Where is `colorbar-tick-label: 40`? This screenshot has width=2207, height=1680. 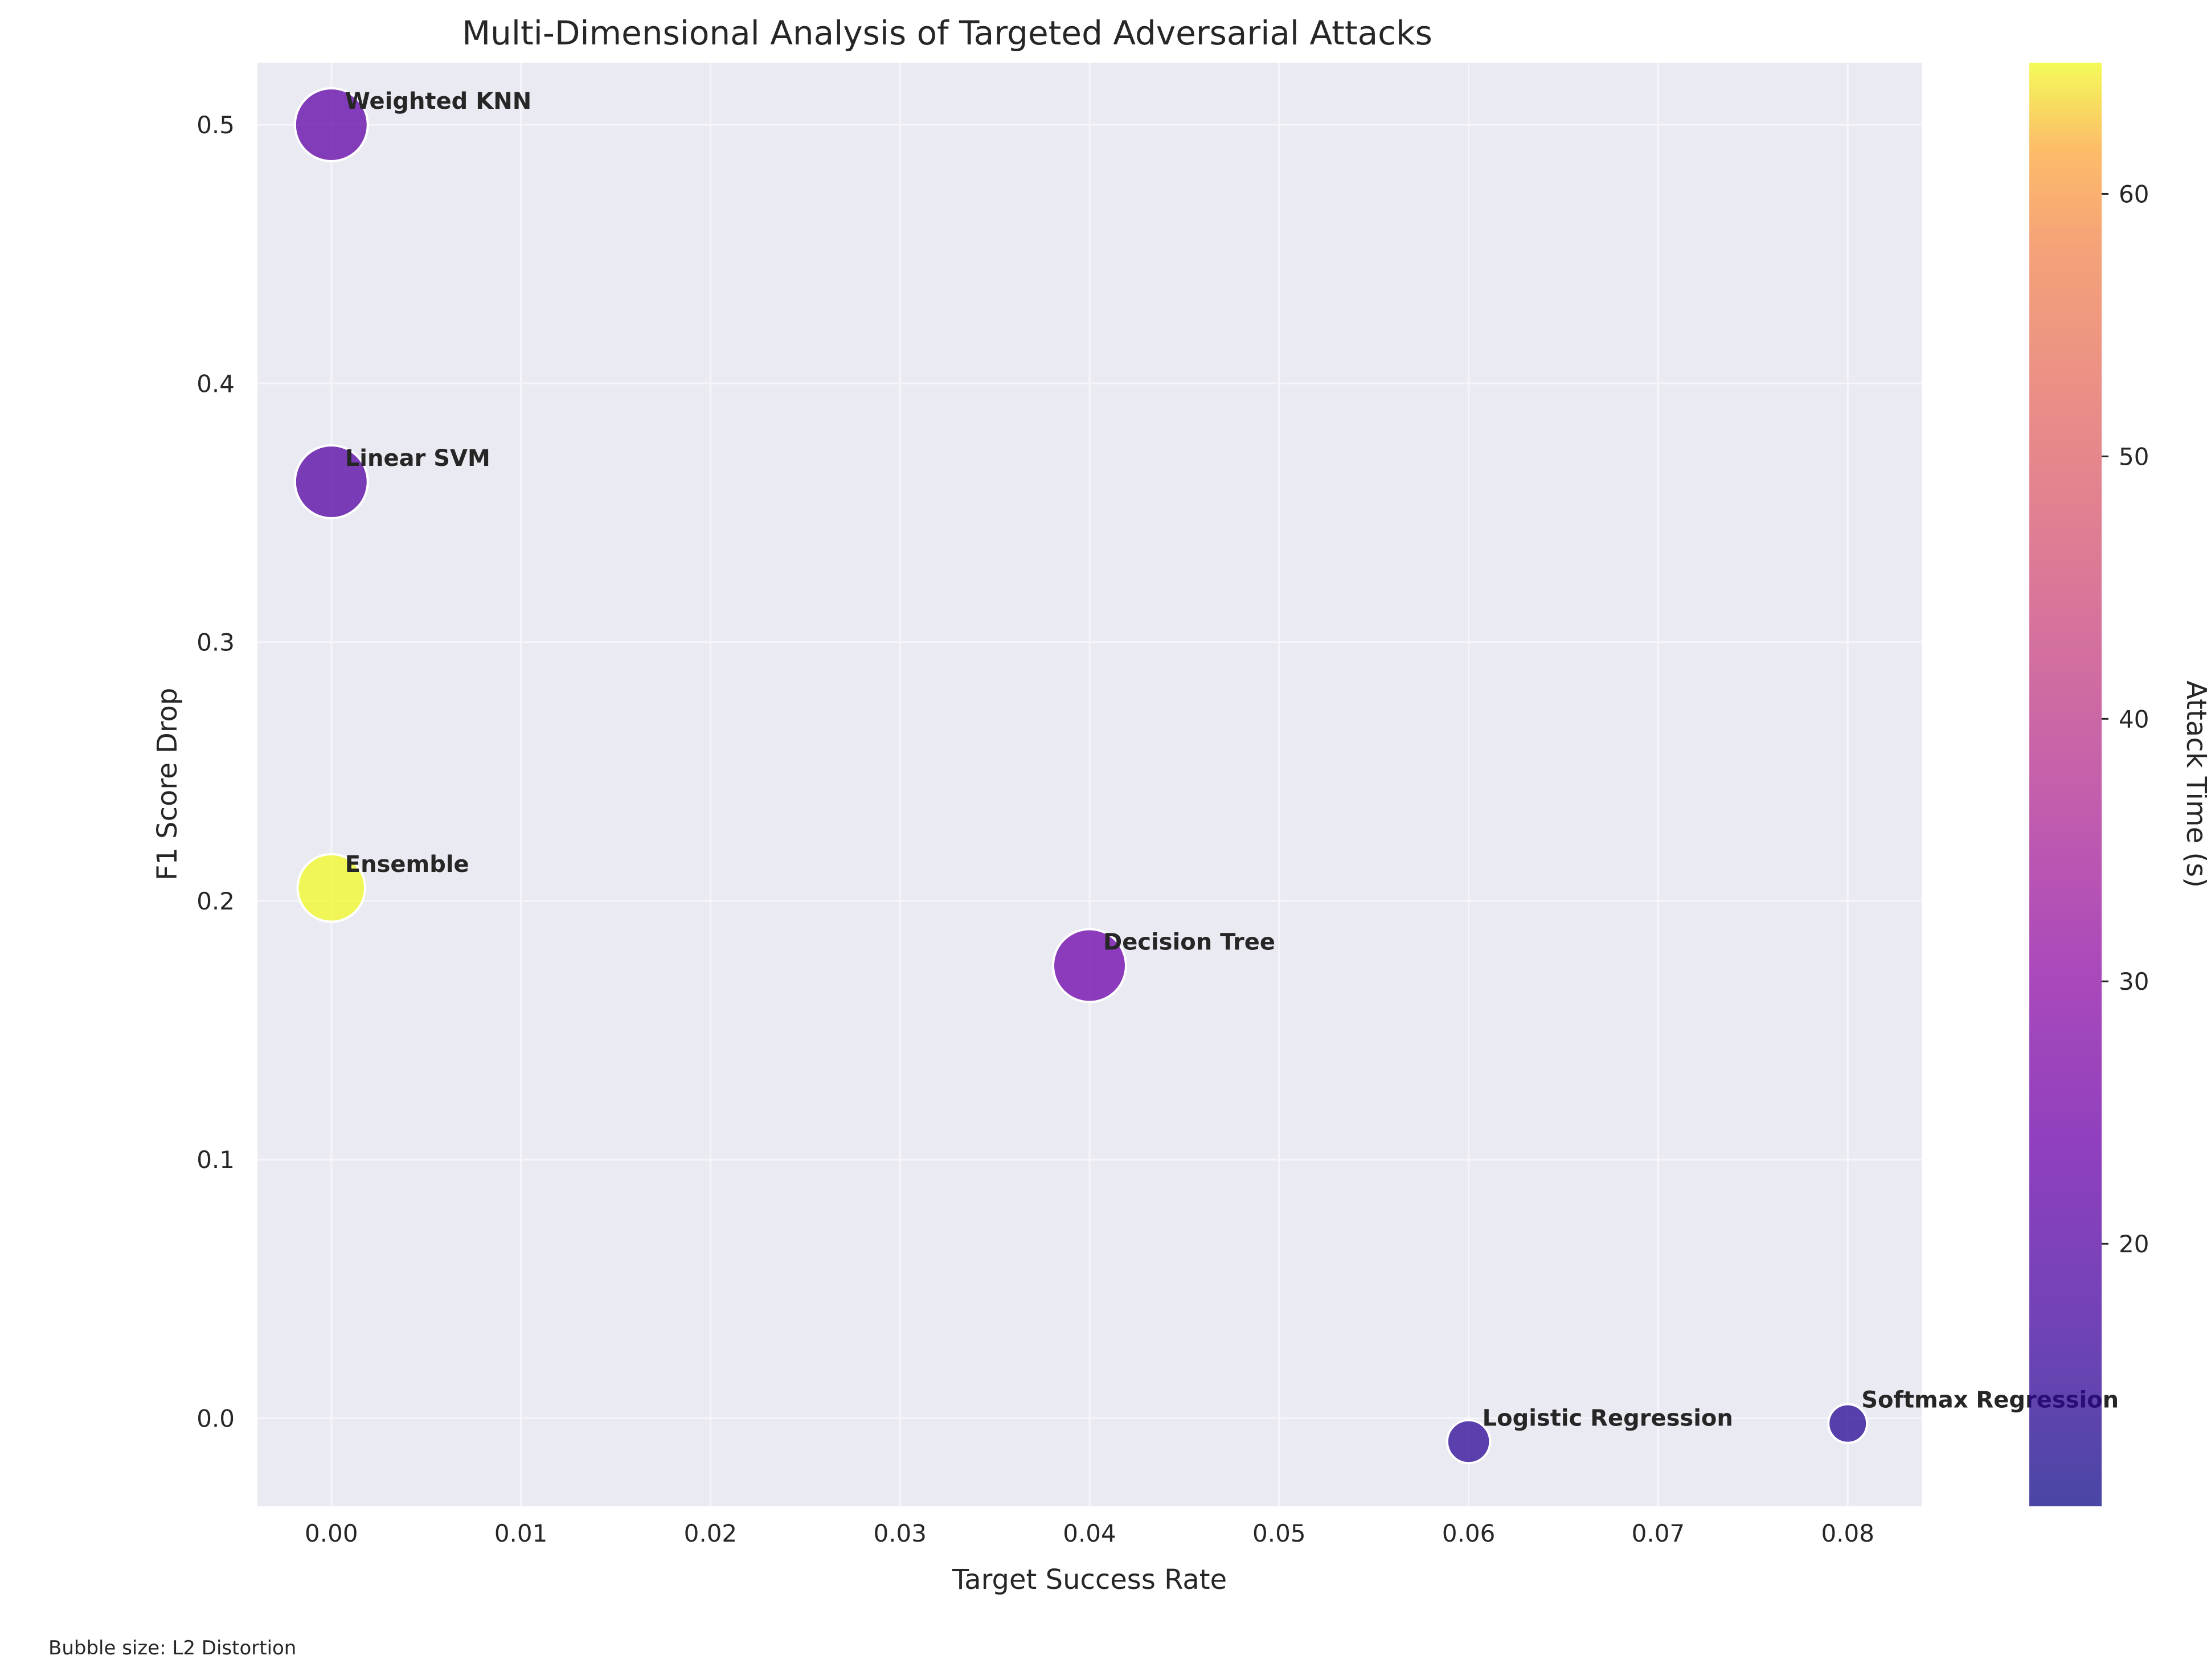 colorbar-tick-label: 40 is located at coordinates (2134, 719).